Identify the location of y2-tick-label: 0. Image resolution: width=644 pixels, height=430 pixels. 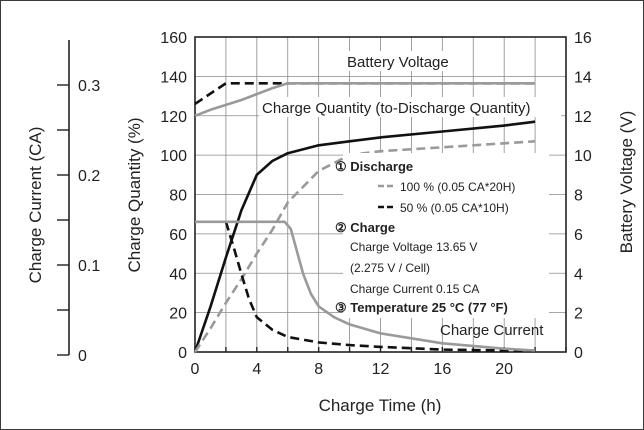
(578, 353).